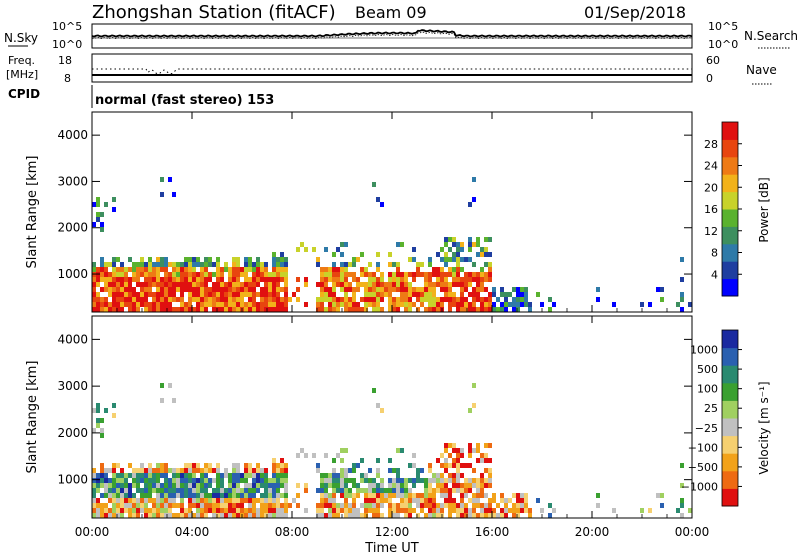 The image size is (800, 554). I want to click on noise-left-label: N.Sky, so click(21, 38).